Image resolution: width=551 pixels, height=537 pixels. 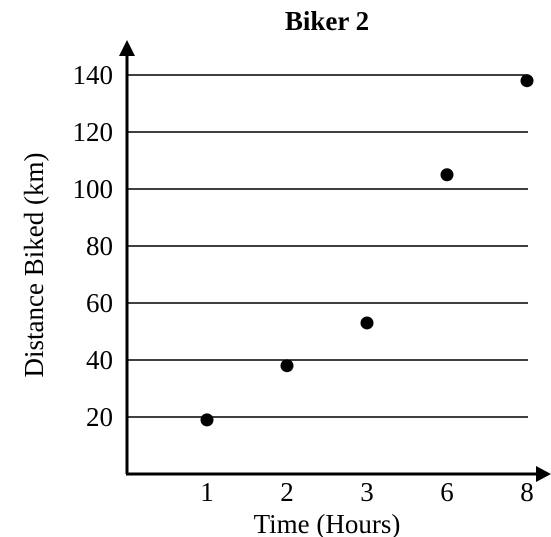 What do you see at coordinates (207, 492) in the screenshot?
I see `x-tick-label: 1` at bounding box center [207, 492].